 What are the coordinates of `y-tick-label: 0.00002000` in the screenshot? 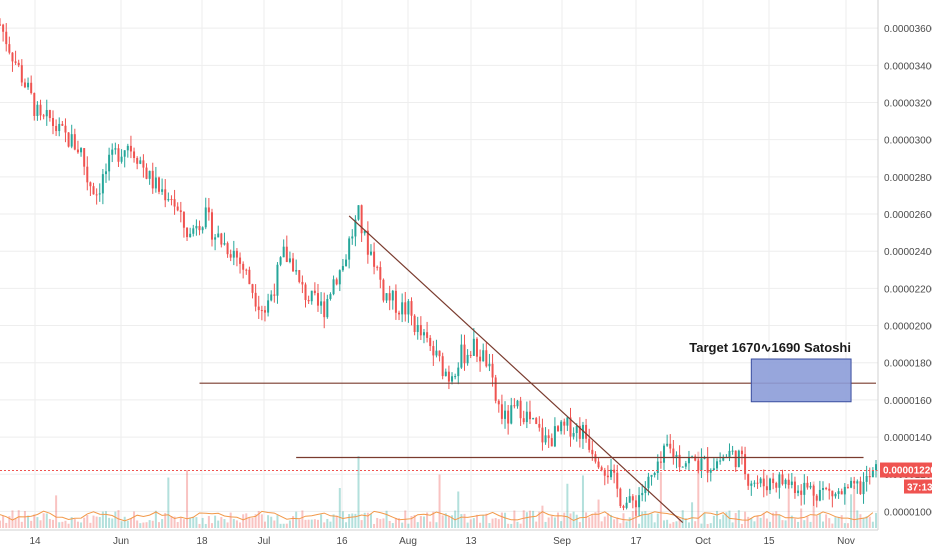 It's located at (908, 327).